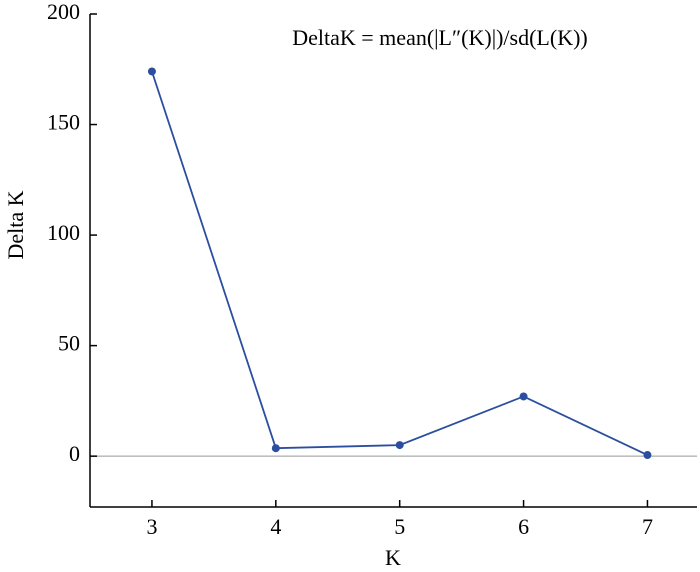 The height and width of the screenshot is (572, 700). Describe the element at coordinates (63, 12) in the screenshot. I see `y-tick-label: 200` at that location.